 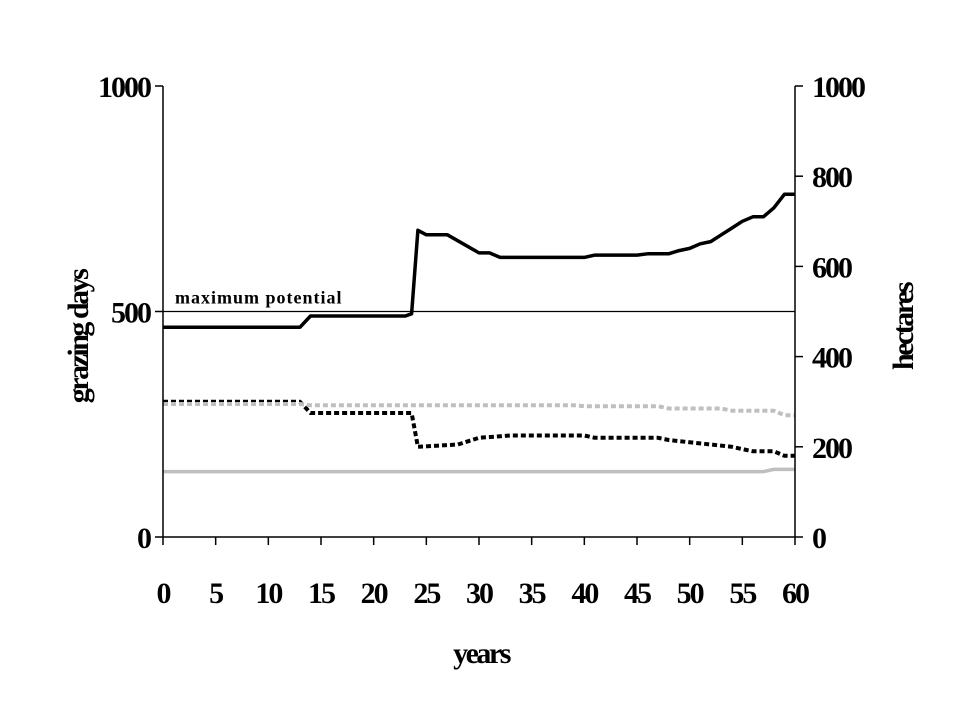 I want to click on x-tick-label: 40, so click(x=584, y=593).